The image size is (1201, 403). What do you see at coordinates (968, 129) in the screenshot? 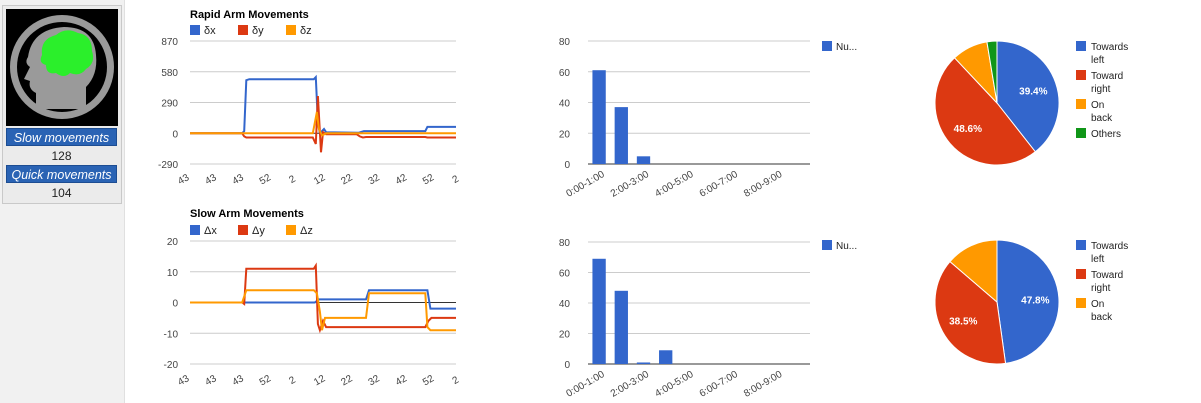
I see `slice-label: 48.6%` at bounding box center [968, 129].